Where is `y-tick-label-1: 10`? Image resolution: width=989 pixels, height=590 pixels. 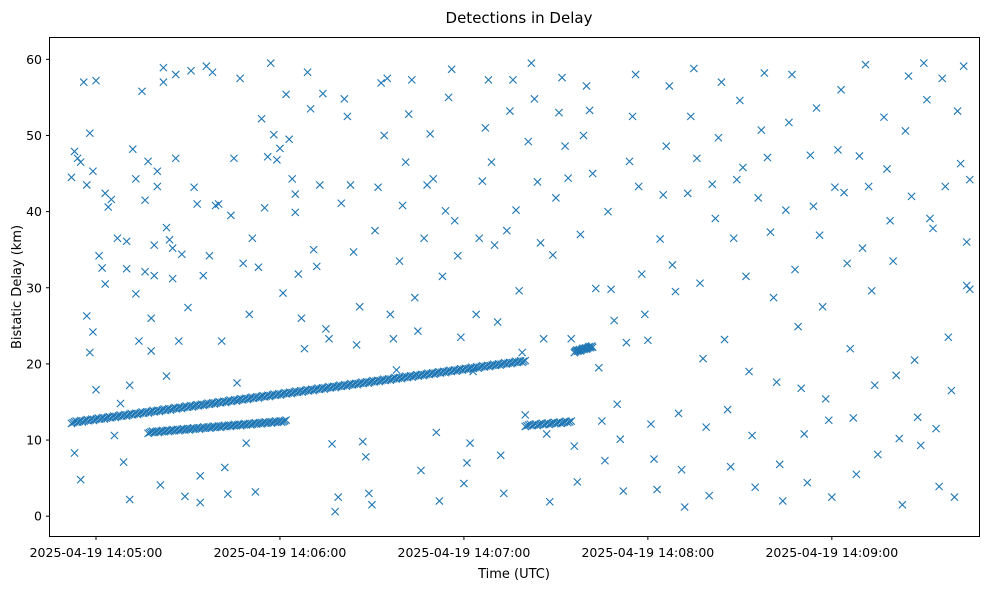 y-tick-label-1: 10 is located at coordinates (34, 440).